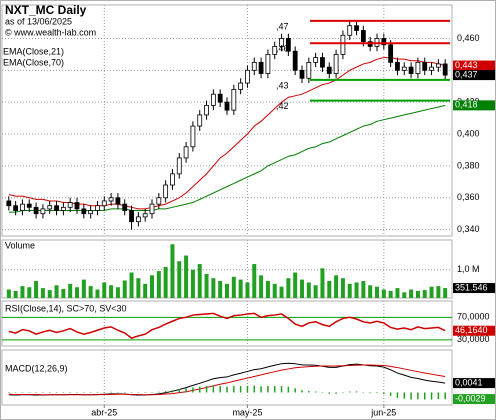 This screenshot has width=496, height=420. What do you see at coordinates (104, 412) in the screenshot?
I see `x-tick-label: abr-25` at bounding box center [104, 412].